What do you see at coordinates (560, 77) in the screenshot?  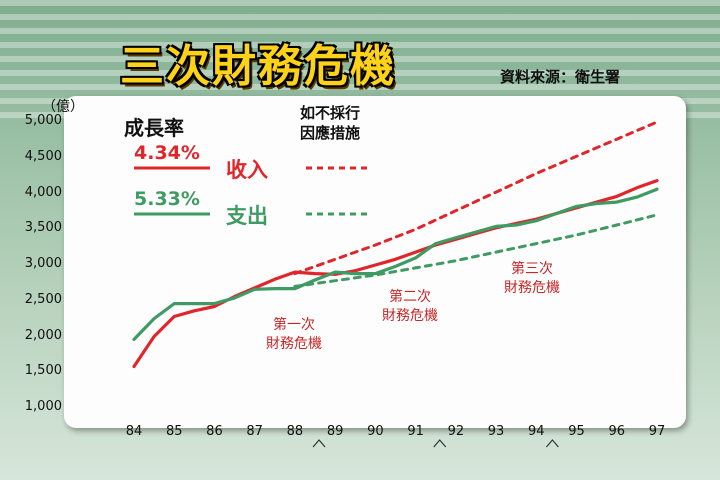 I see `source-note: 資料來源：衛生署` at bounding box center [560, 77].